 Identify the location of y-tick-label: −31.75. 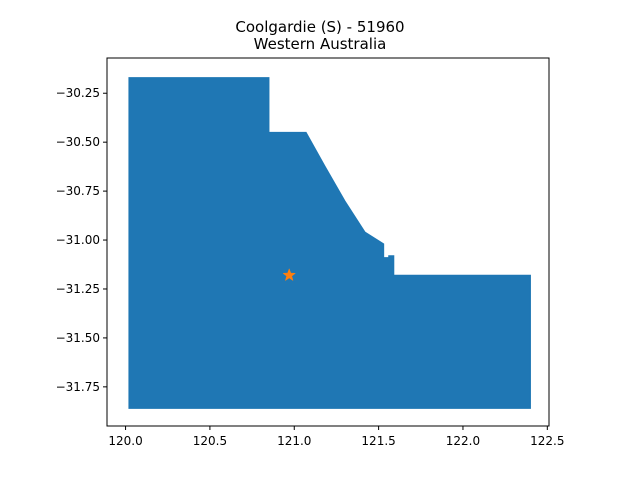
(78, 387).